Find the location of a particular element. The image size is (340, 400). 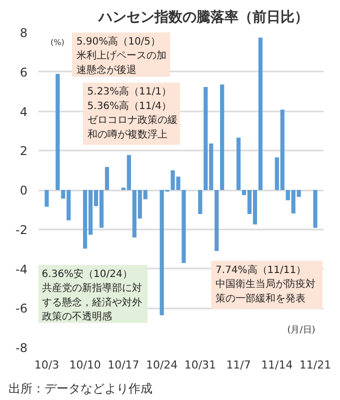

annotation: 5.23%高（11/1） is located at coordinates (129, 92).